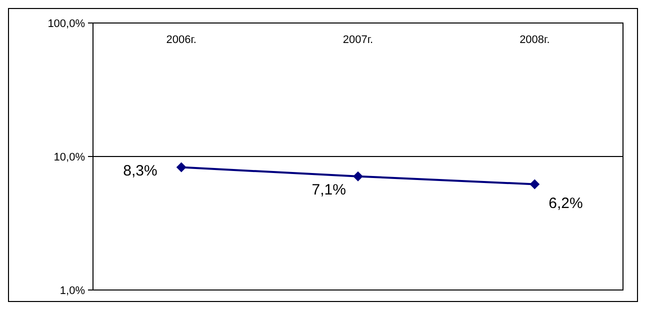 The image size is (648, 312). What do you see at coordinates (181, 40) in the screenshot?
I see `x-tick-label: 2006г.` at bounding box center [181, 40].